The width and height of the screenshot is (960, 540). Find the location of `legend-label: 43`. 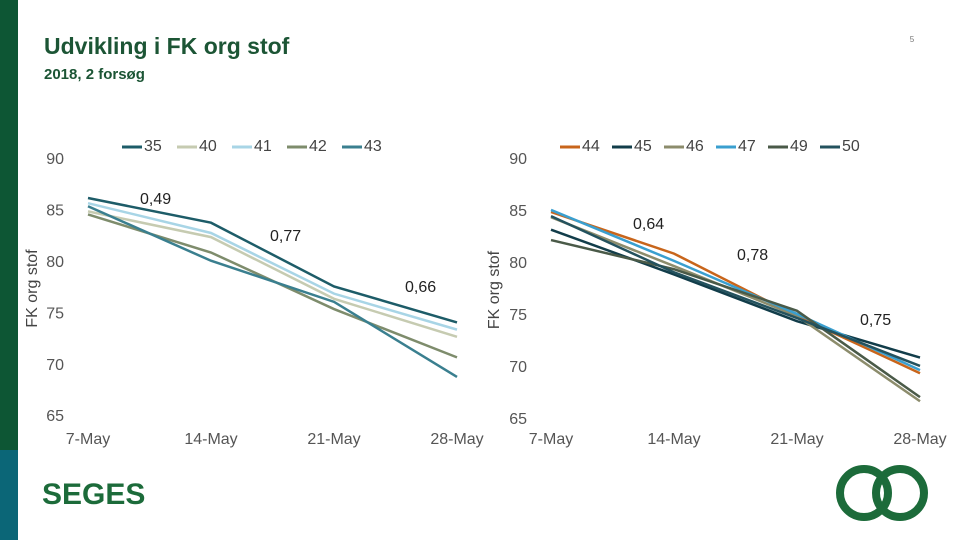

legend-label: 43 is located at coordinates (373, 146).